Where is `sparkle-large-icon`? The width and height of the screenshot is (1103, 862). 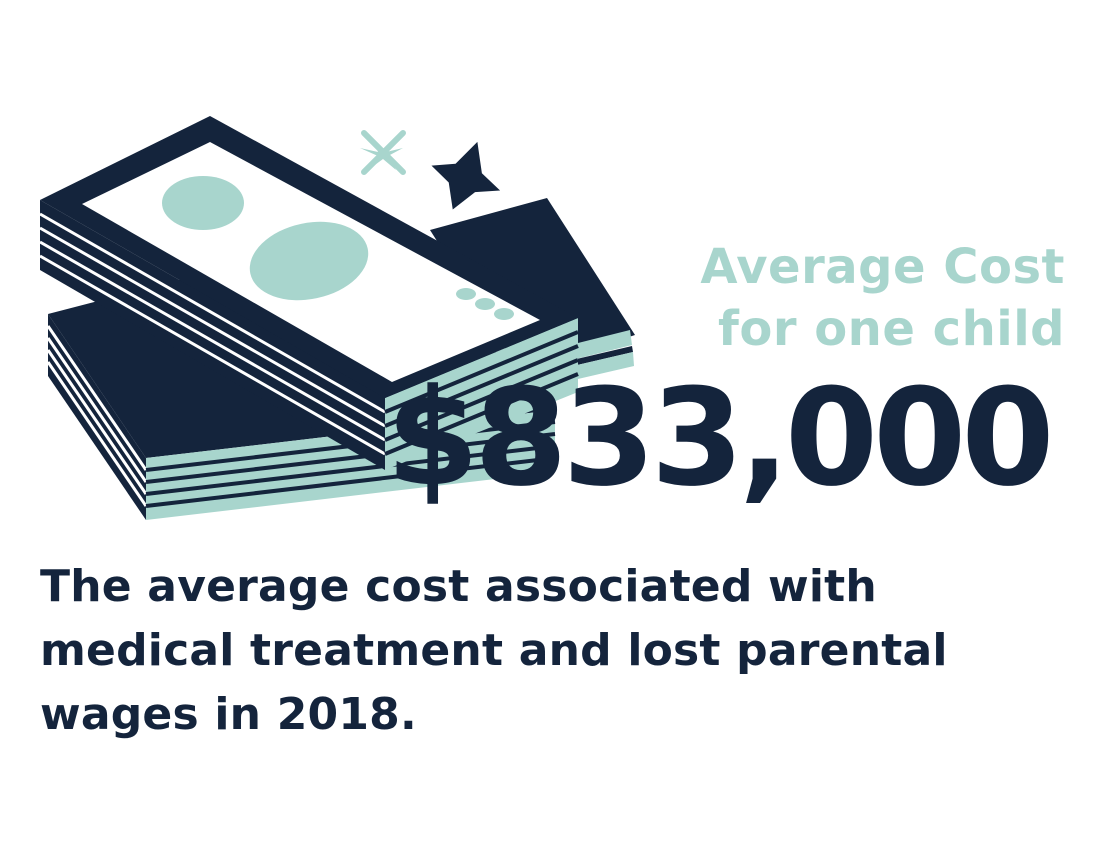
sparkle-large-icon is located at coordinates (466, 175).